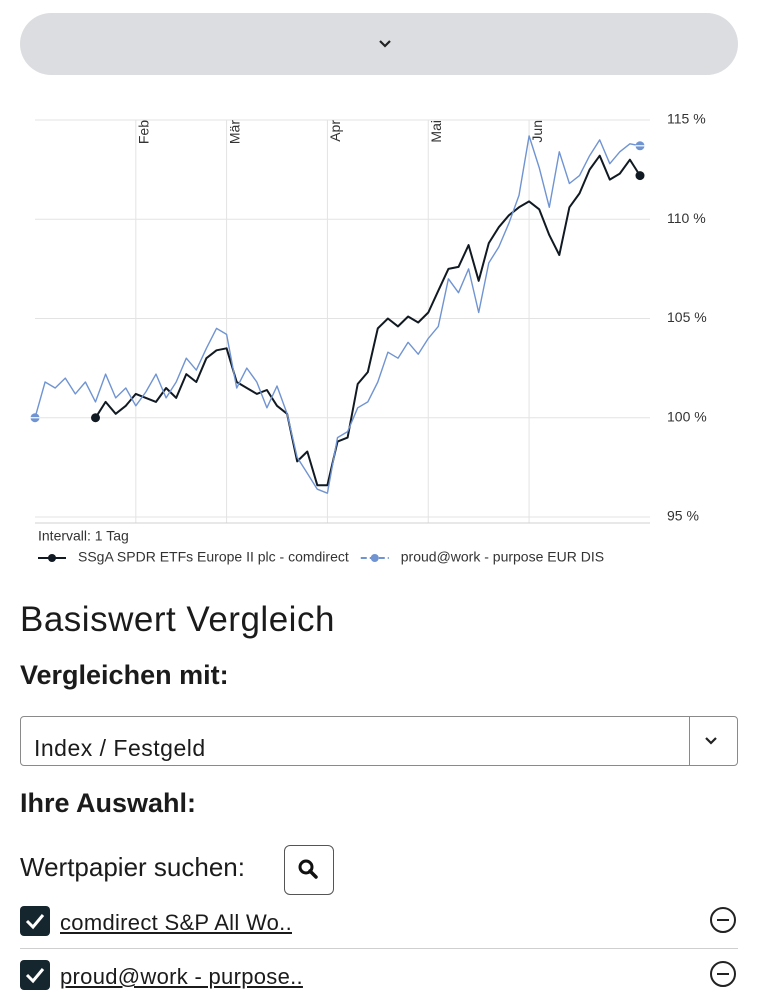 The height and width of the screenshot is (999, 769). I want to click on x-tick-label: Feb, so click(144, 132).